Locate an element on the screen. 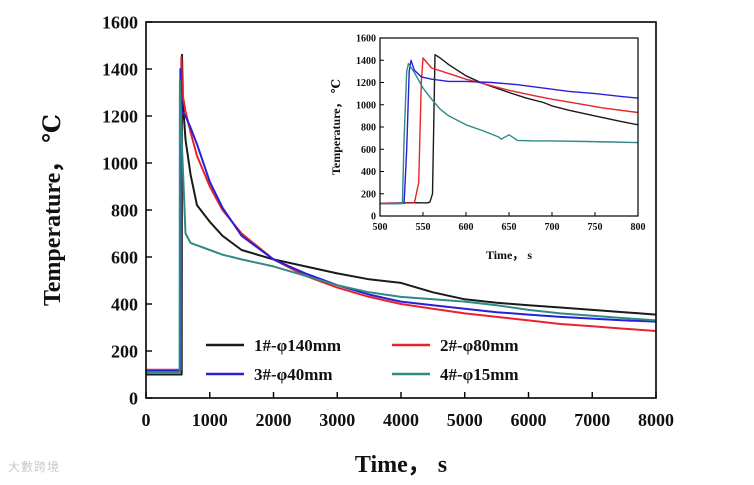 Image resolution: width=754 pixels, height=485 pixels. inset-x-tick-label: 750 is located at coordinates (595, 227).